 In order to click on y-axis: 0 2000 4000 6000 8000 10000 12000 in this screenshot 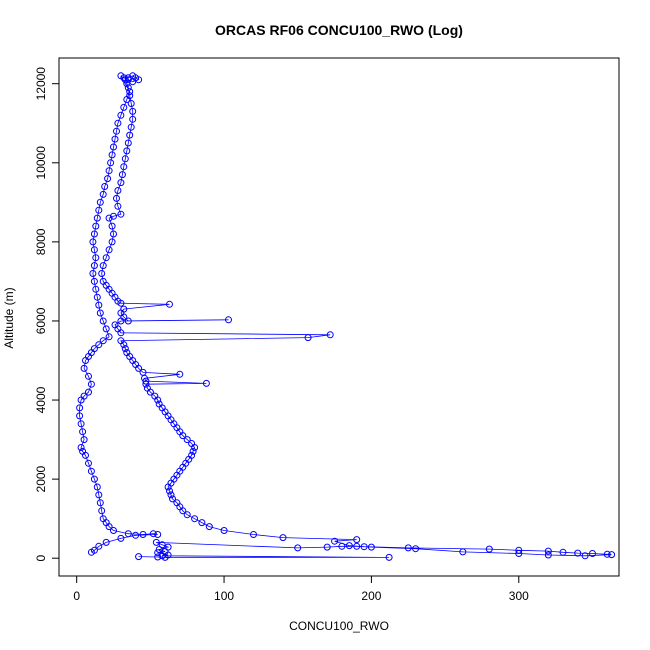, I will do `click(47, 314)`.